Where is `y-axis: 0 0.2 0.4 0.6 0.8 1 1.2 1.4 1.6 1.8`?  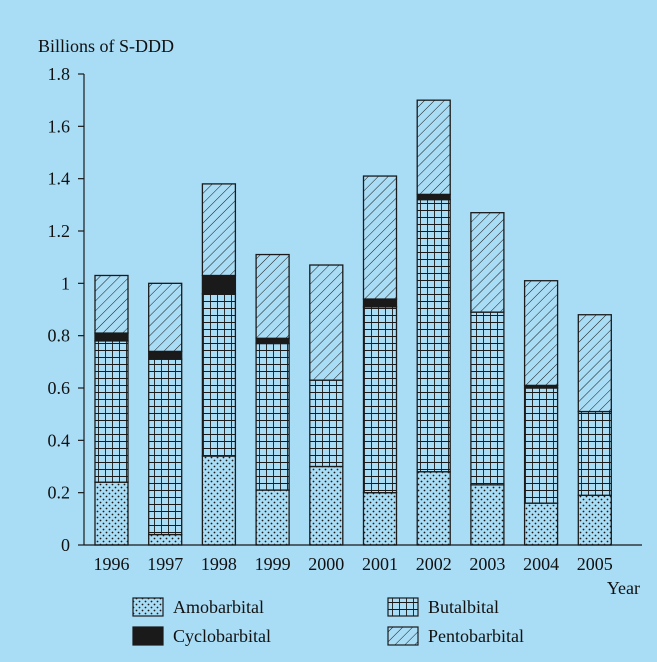
y-axis: 0 0.2 0.4 0.6 0.8 1 1.2 1.4 1.6 1.8 is located at coordinates (66, 309).